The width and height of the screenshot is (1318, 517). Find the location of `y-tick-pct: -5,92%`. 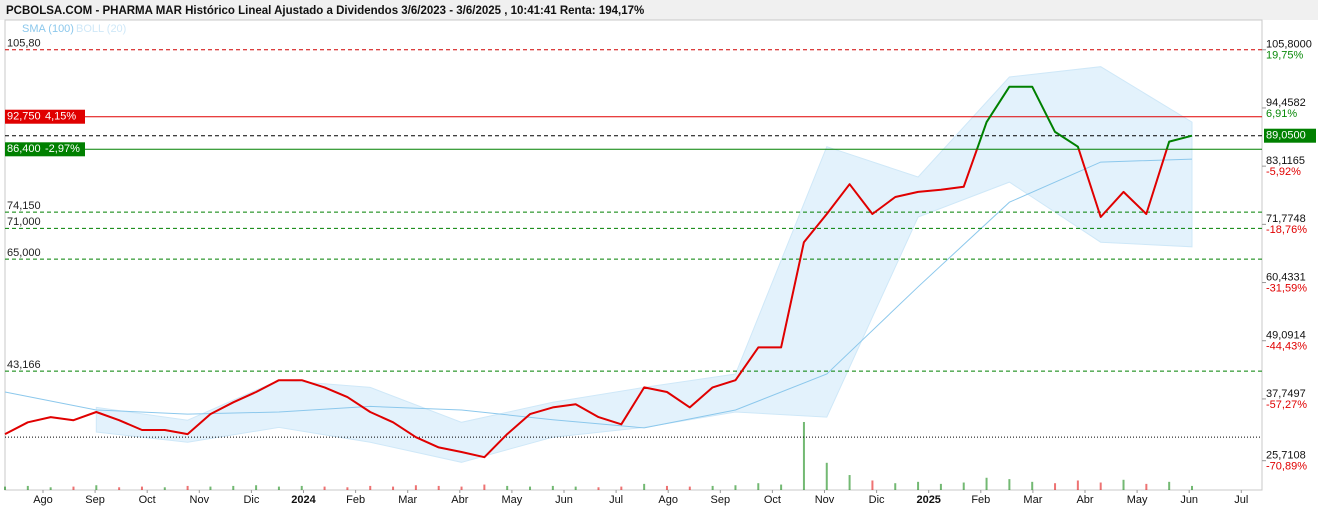

y-tick-pct: -5,92% is located at coordinates (1283, 172).